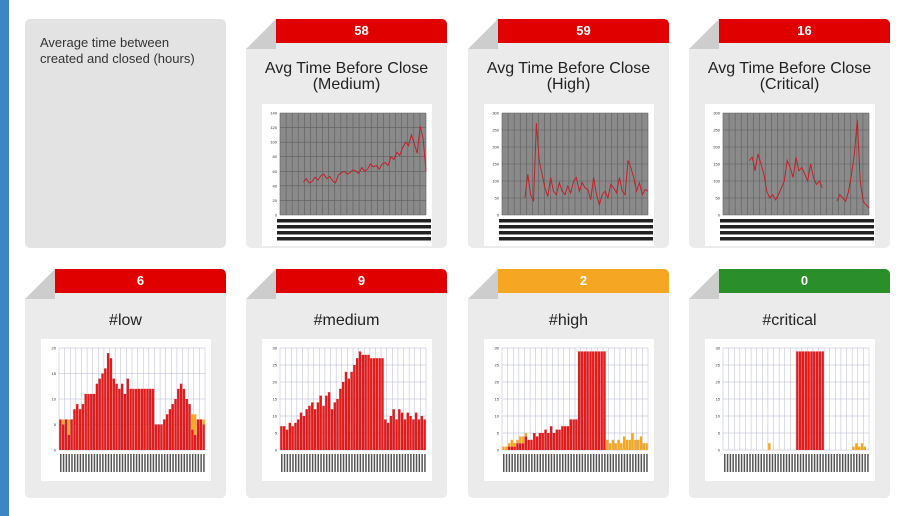 The height and width of the screenshot is (516, 919). I want to click on card-title: Avg Time Before Close (Critical), so click(789, 77).